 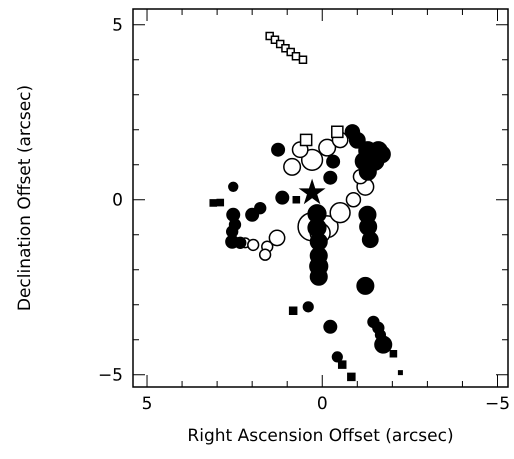 What do you see at coordinates (497, 404) in the screenshot?
I see `x-tick-label: −5` at bounding box center [497, 404].